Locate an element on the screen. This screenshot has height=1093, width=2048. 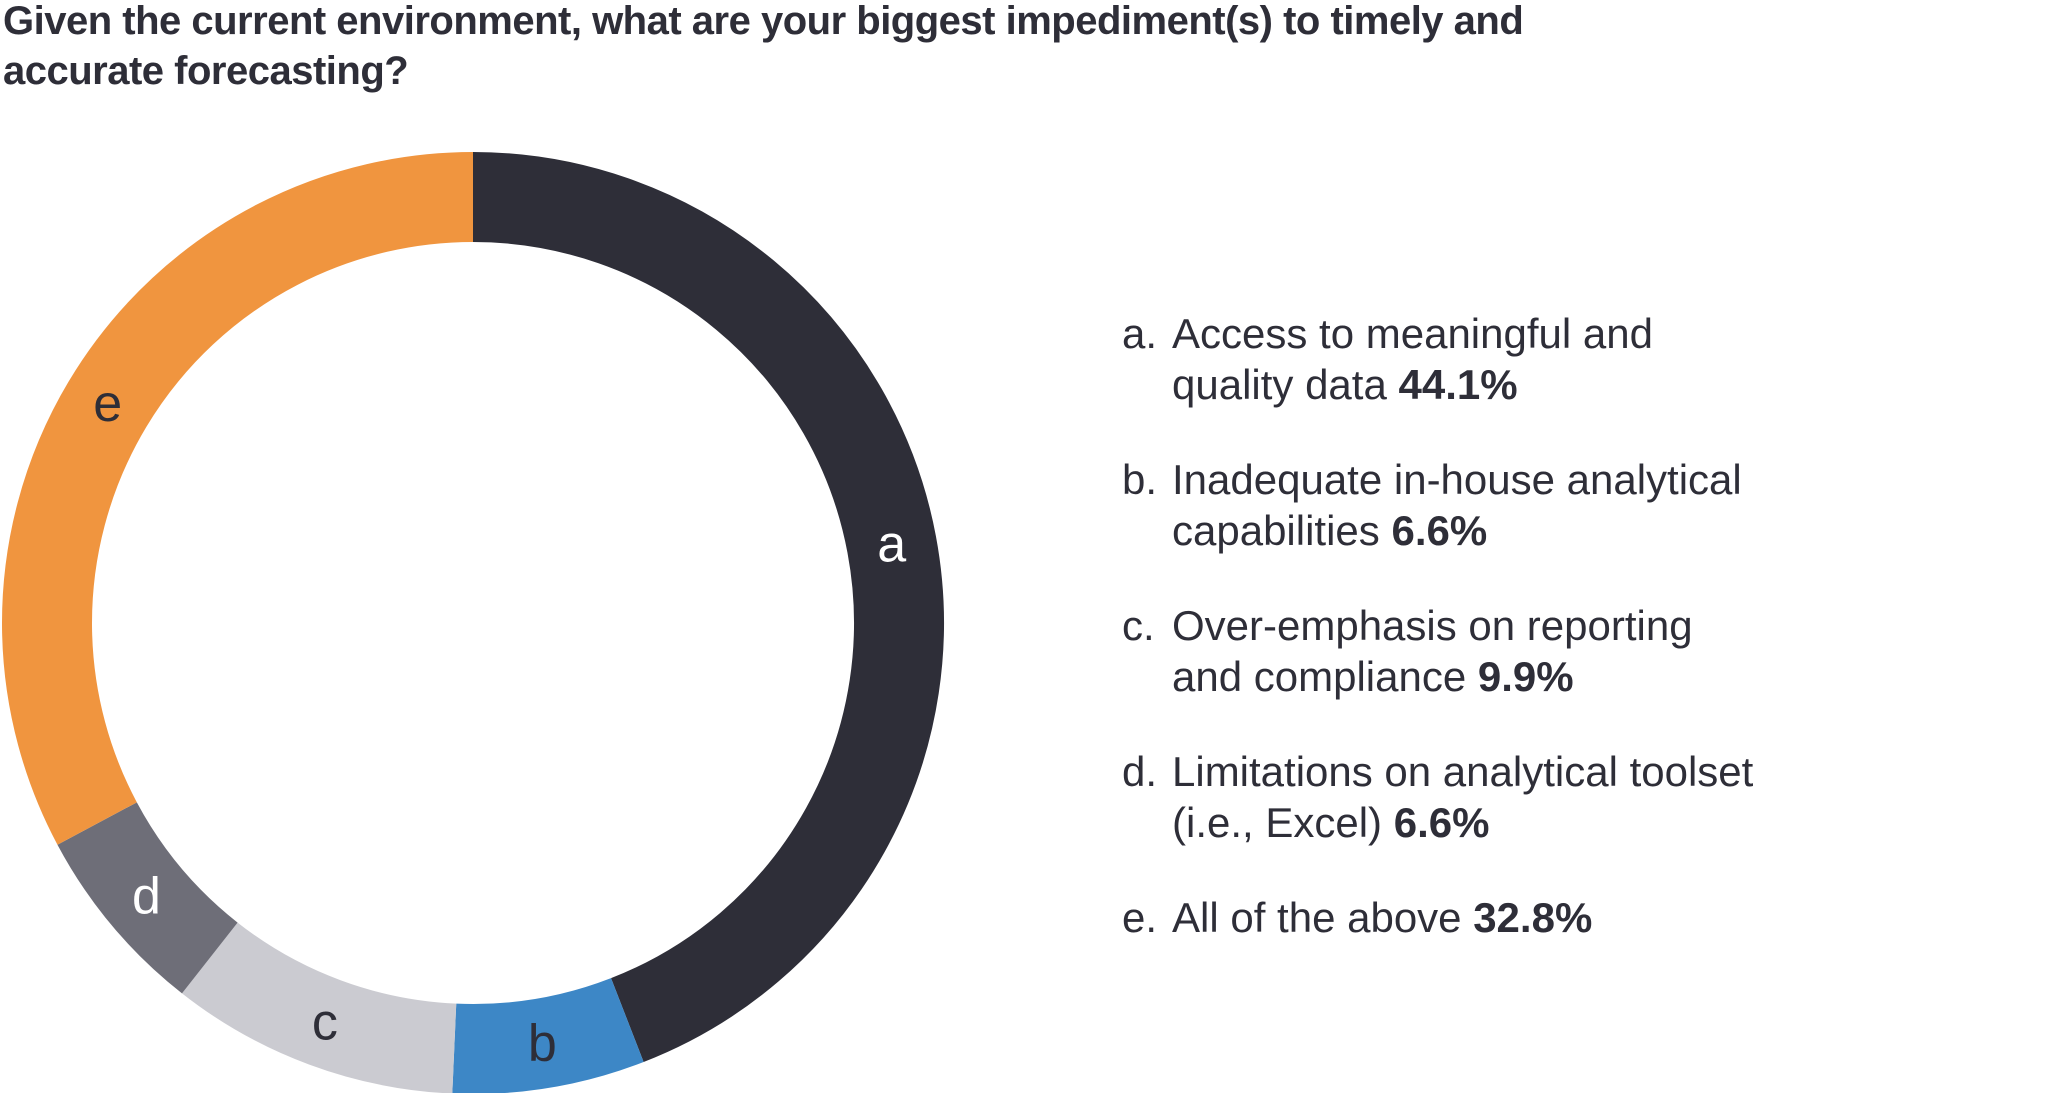
donut-label-d: d is located at coordinates (146, 897).